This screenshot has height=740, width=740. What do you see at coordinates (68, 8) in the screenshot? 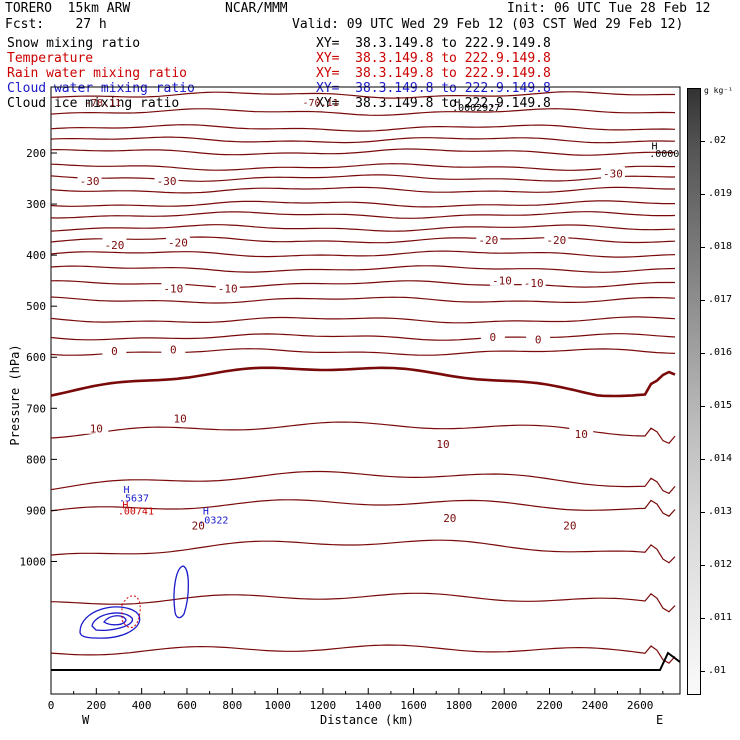
I see `model-title: TORERO 15km ARW` at bounding box center [68, 8].